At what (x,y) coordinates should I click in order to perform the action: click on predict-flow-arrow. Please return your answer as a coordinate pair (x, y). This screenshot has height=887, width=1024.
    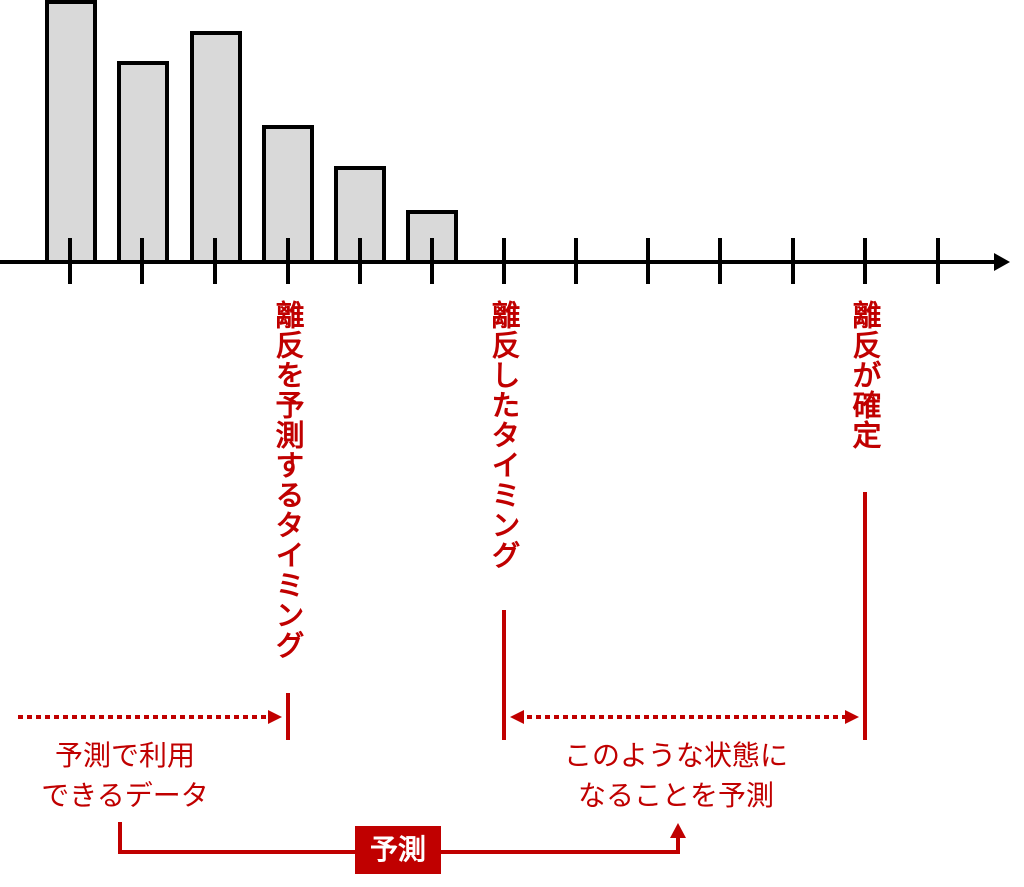
    Looking at the image, I should click on (678, 830).